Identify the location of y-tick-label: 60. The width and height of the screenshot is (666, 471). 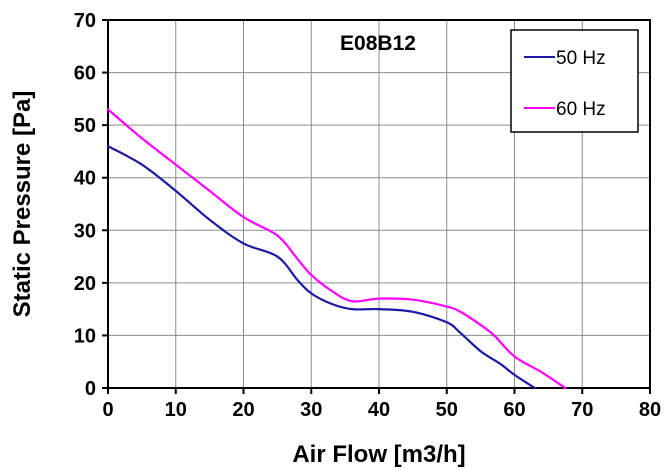
(85, 74).